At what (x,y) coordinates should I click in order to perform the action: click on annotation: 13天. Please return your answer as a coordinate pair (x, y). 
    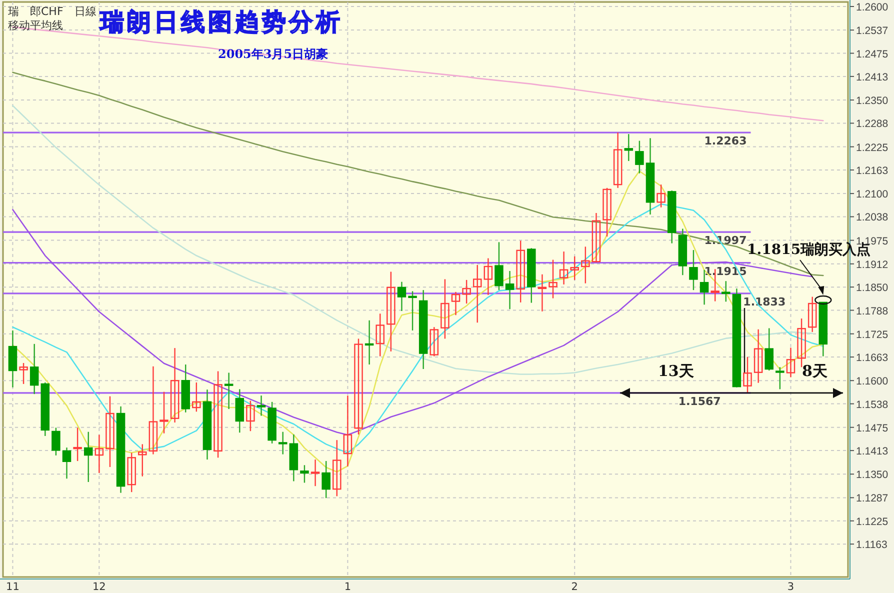
    Looking at the image, I should click on (676, 371).